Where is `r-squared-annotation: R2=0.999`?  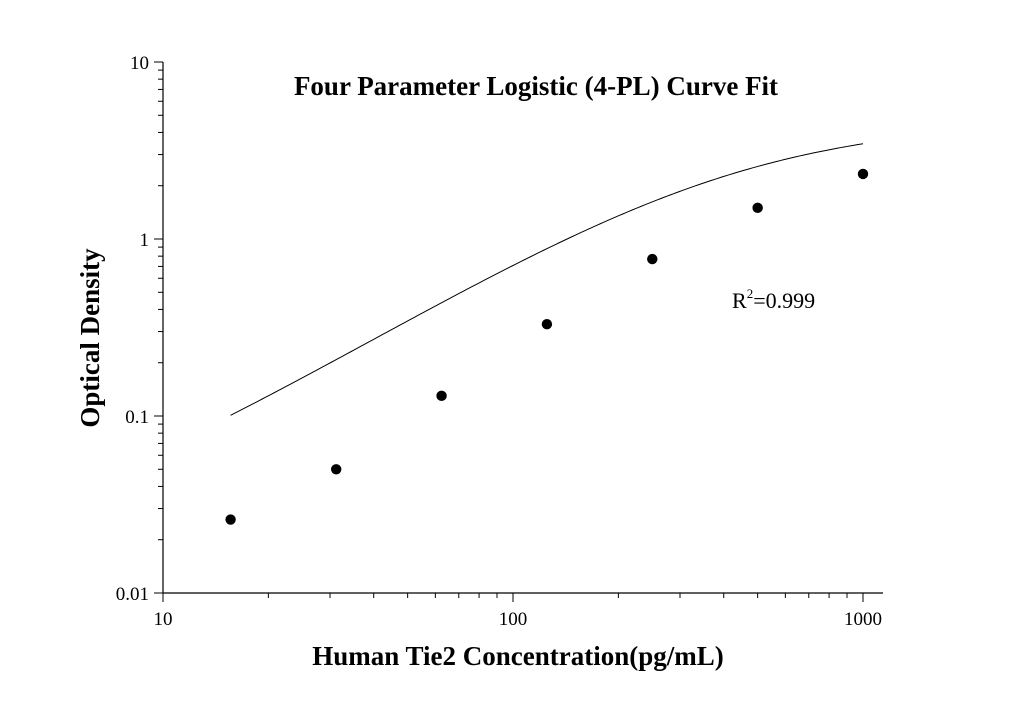 r-squared-annotation: R2=0.999 is located at coordinates (773, 299).